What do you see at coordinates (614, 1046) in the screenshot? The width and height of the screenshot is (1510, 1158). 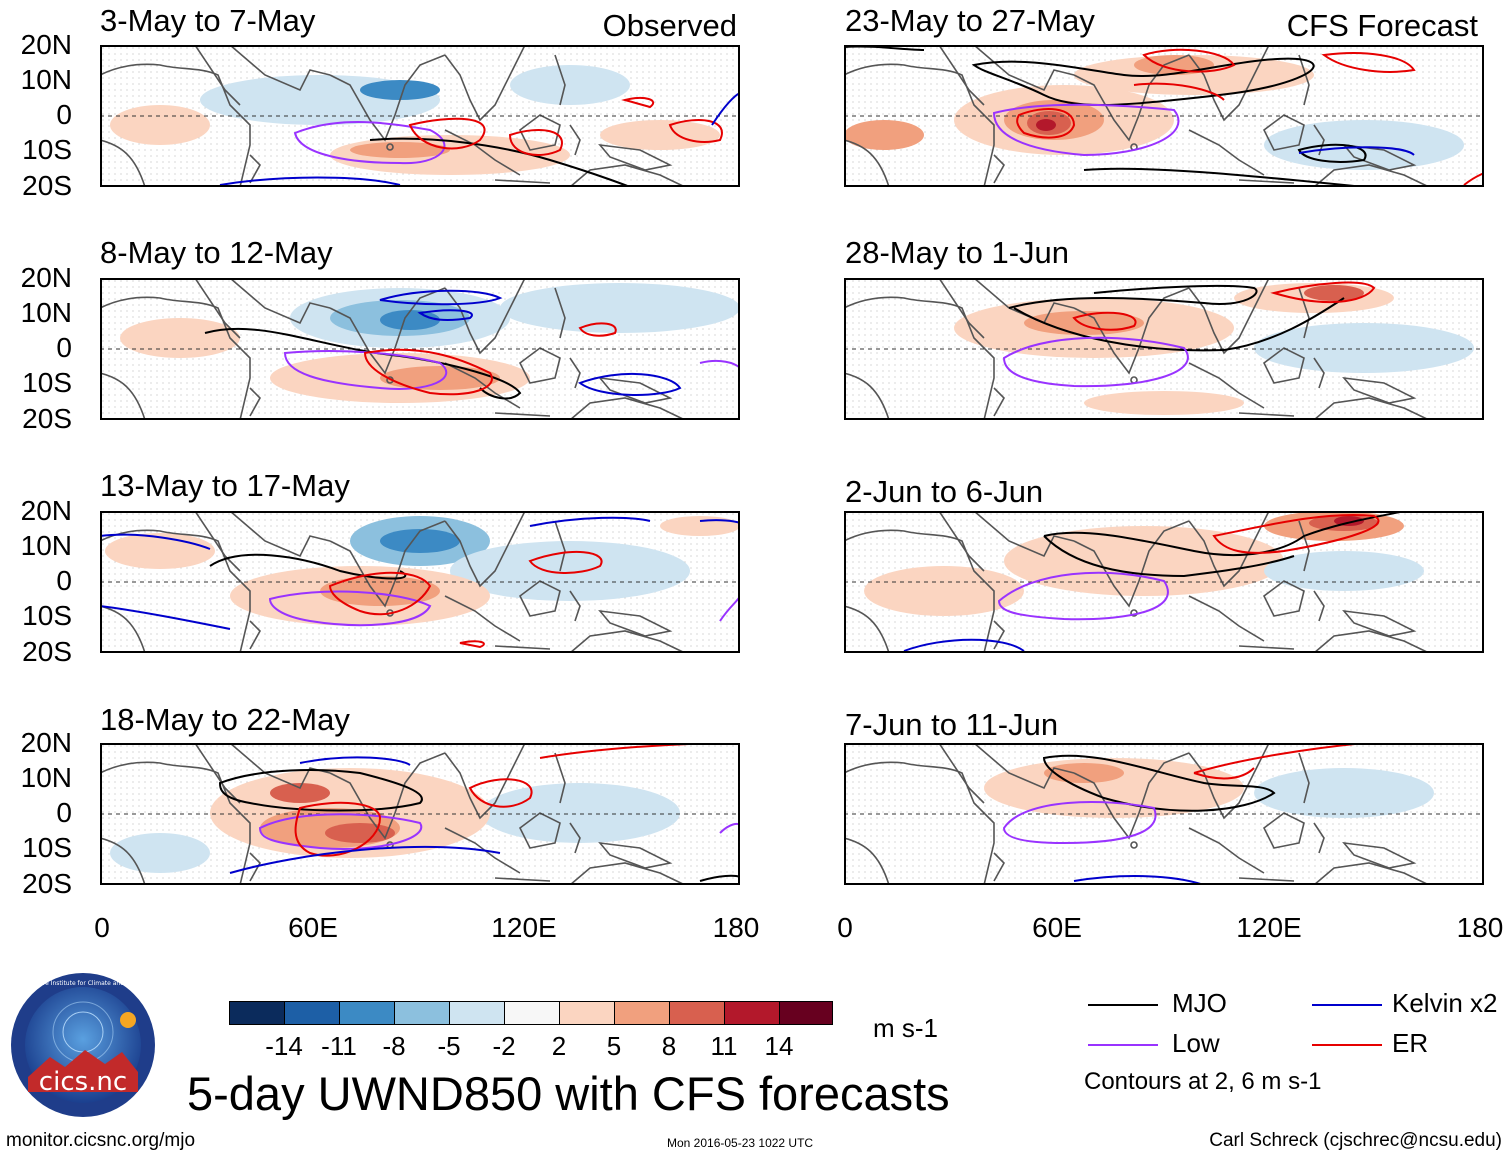 I see `colorbar-label: 5` at bounding box center [614, 1046].